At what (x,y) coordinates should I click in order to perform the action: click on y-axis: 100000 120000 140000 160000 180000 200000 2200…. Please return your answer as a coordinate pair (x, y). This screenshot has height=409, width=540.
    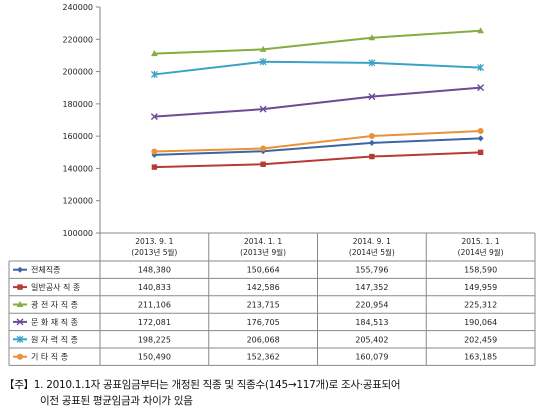
    Looking at the image, I should click on (81, 120).